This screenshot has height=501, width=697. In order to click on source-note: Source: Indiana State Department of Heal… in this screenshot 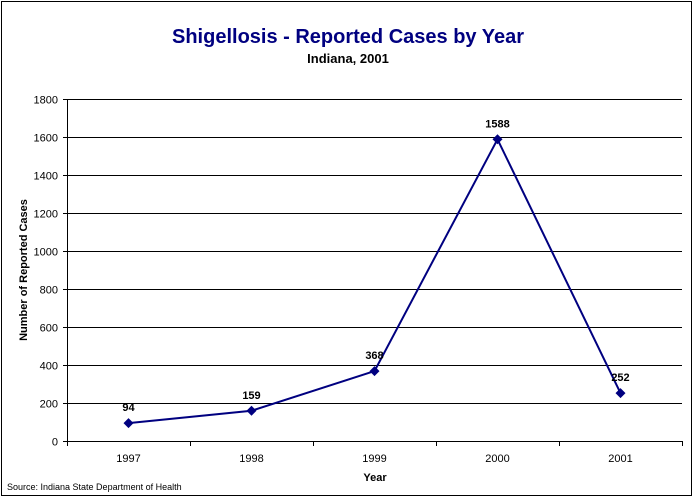, I will do `click(94, 487)`.